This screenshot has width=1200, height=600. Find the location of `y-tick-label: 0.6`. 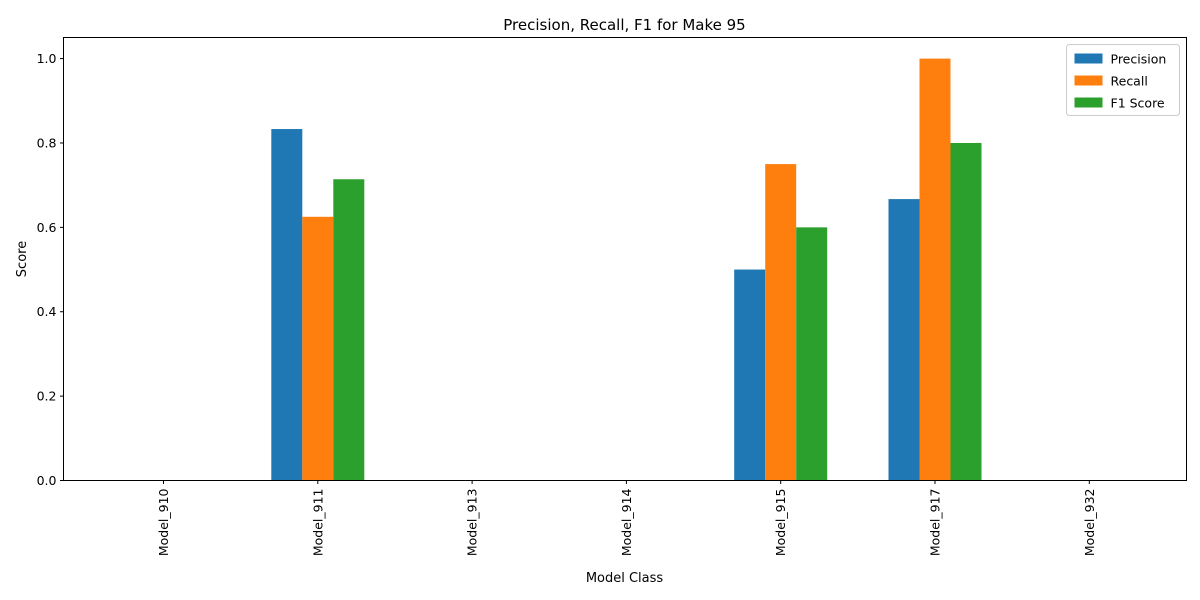

y-tick-label: 0.6 is located at coordinates (47, 227).